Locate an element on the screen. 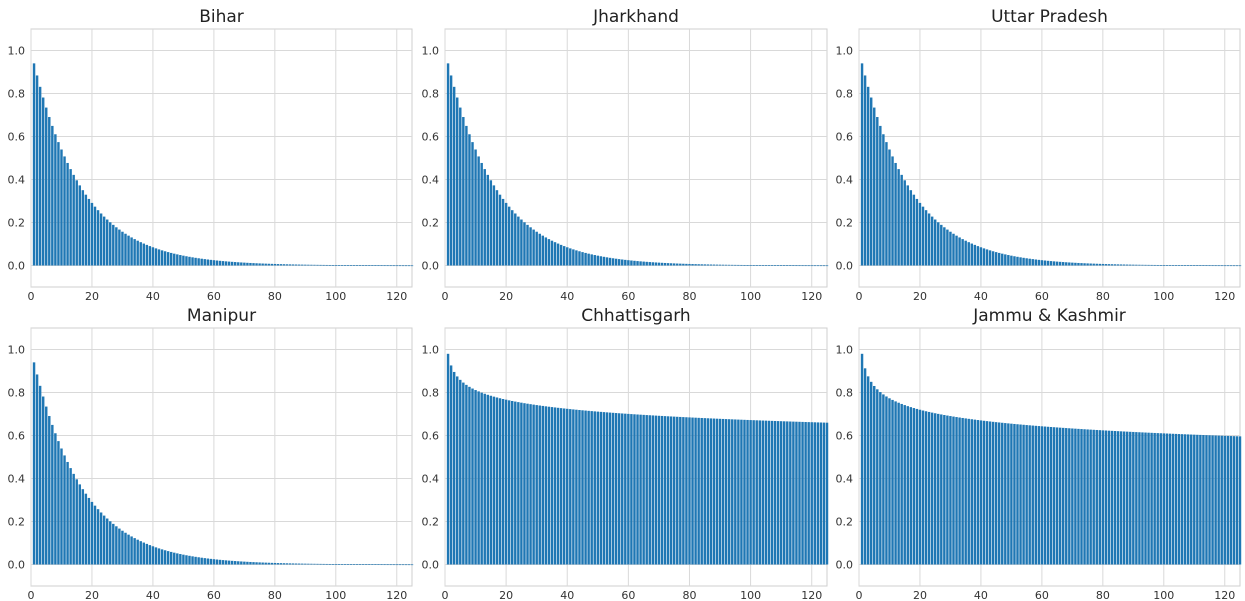 This screenshot has height=601, width=1245. x-tick-label: 120 is located at coordinates (811, 296).